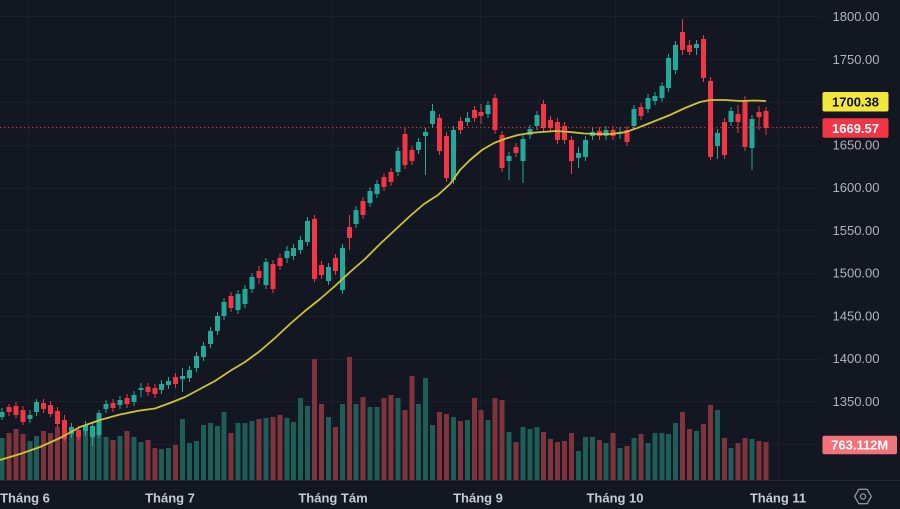 The width and height of the screenshot is (900, 509). What do you see at coordinates (478, 497) in the screenshot?
I see `svg-text: Tháng 9` at bounding box center [478, 497].